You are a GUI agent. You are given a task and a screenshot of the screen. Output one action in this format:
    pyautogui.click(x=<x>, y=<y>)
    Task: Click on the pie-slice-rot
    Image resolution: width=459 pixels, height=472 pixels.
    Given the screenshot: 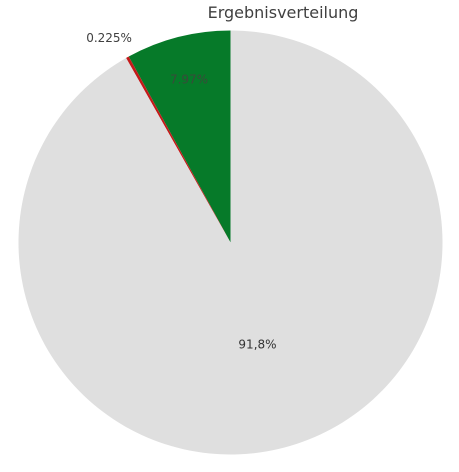 What is the action you would take?
    pyautogui.click(x=178, y=149)
    